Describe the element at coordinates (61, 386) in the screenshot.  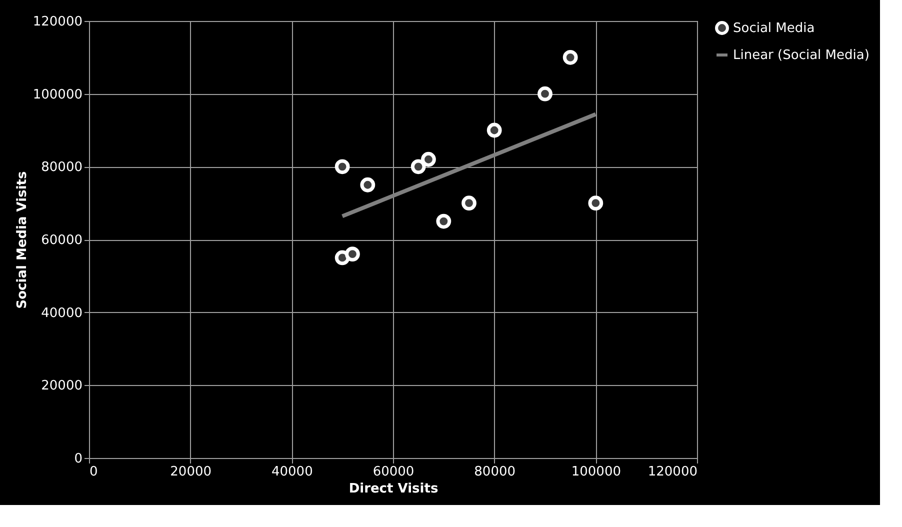
I see `y-tick-label: 20000` at that location.